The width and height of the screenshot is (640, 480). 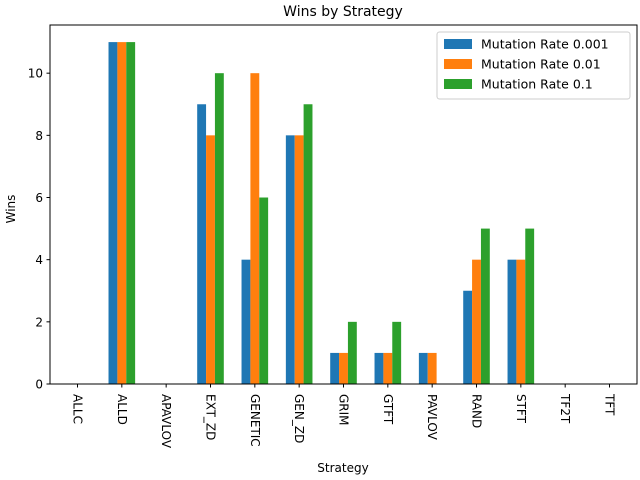 I want to click on y-tick-label: 6, so click(x=39, y=198).